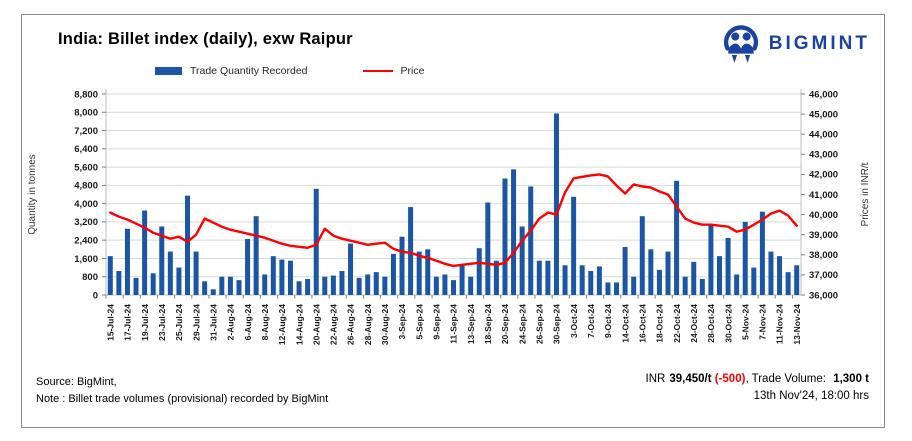  What do you see at coordinates (865, 194) in the screenshot?
I see `y-right-axis-title: Prices in INR/t` at bounding box center [865, 194].